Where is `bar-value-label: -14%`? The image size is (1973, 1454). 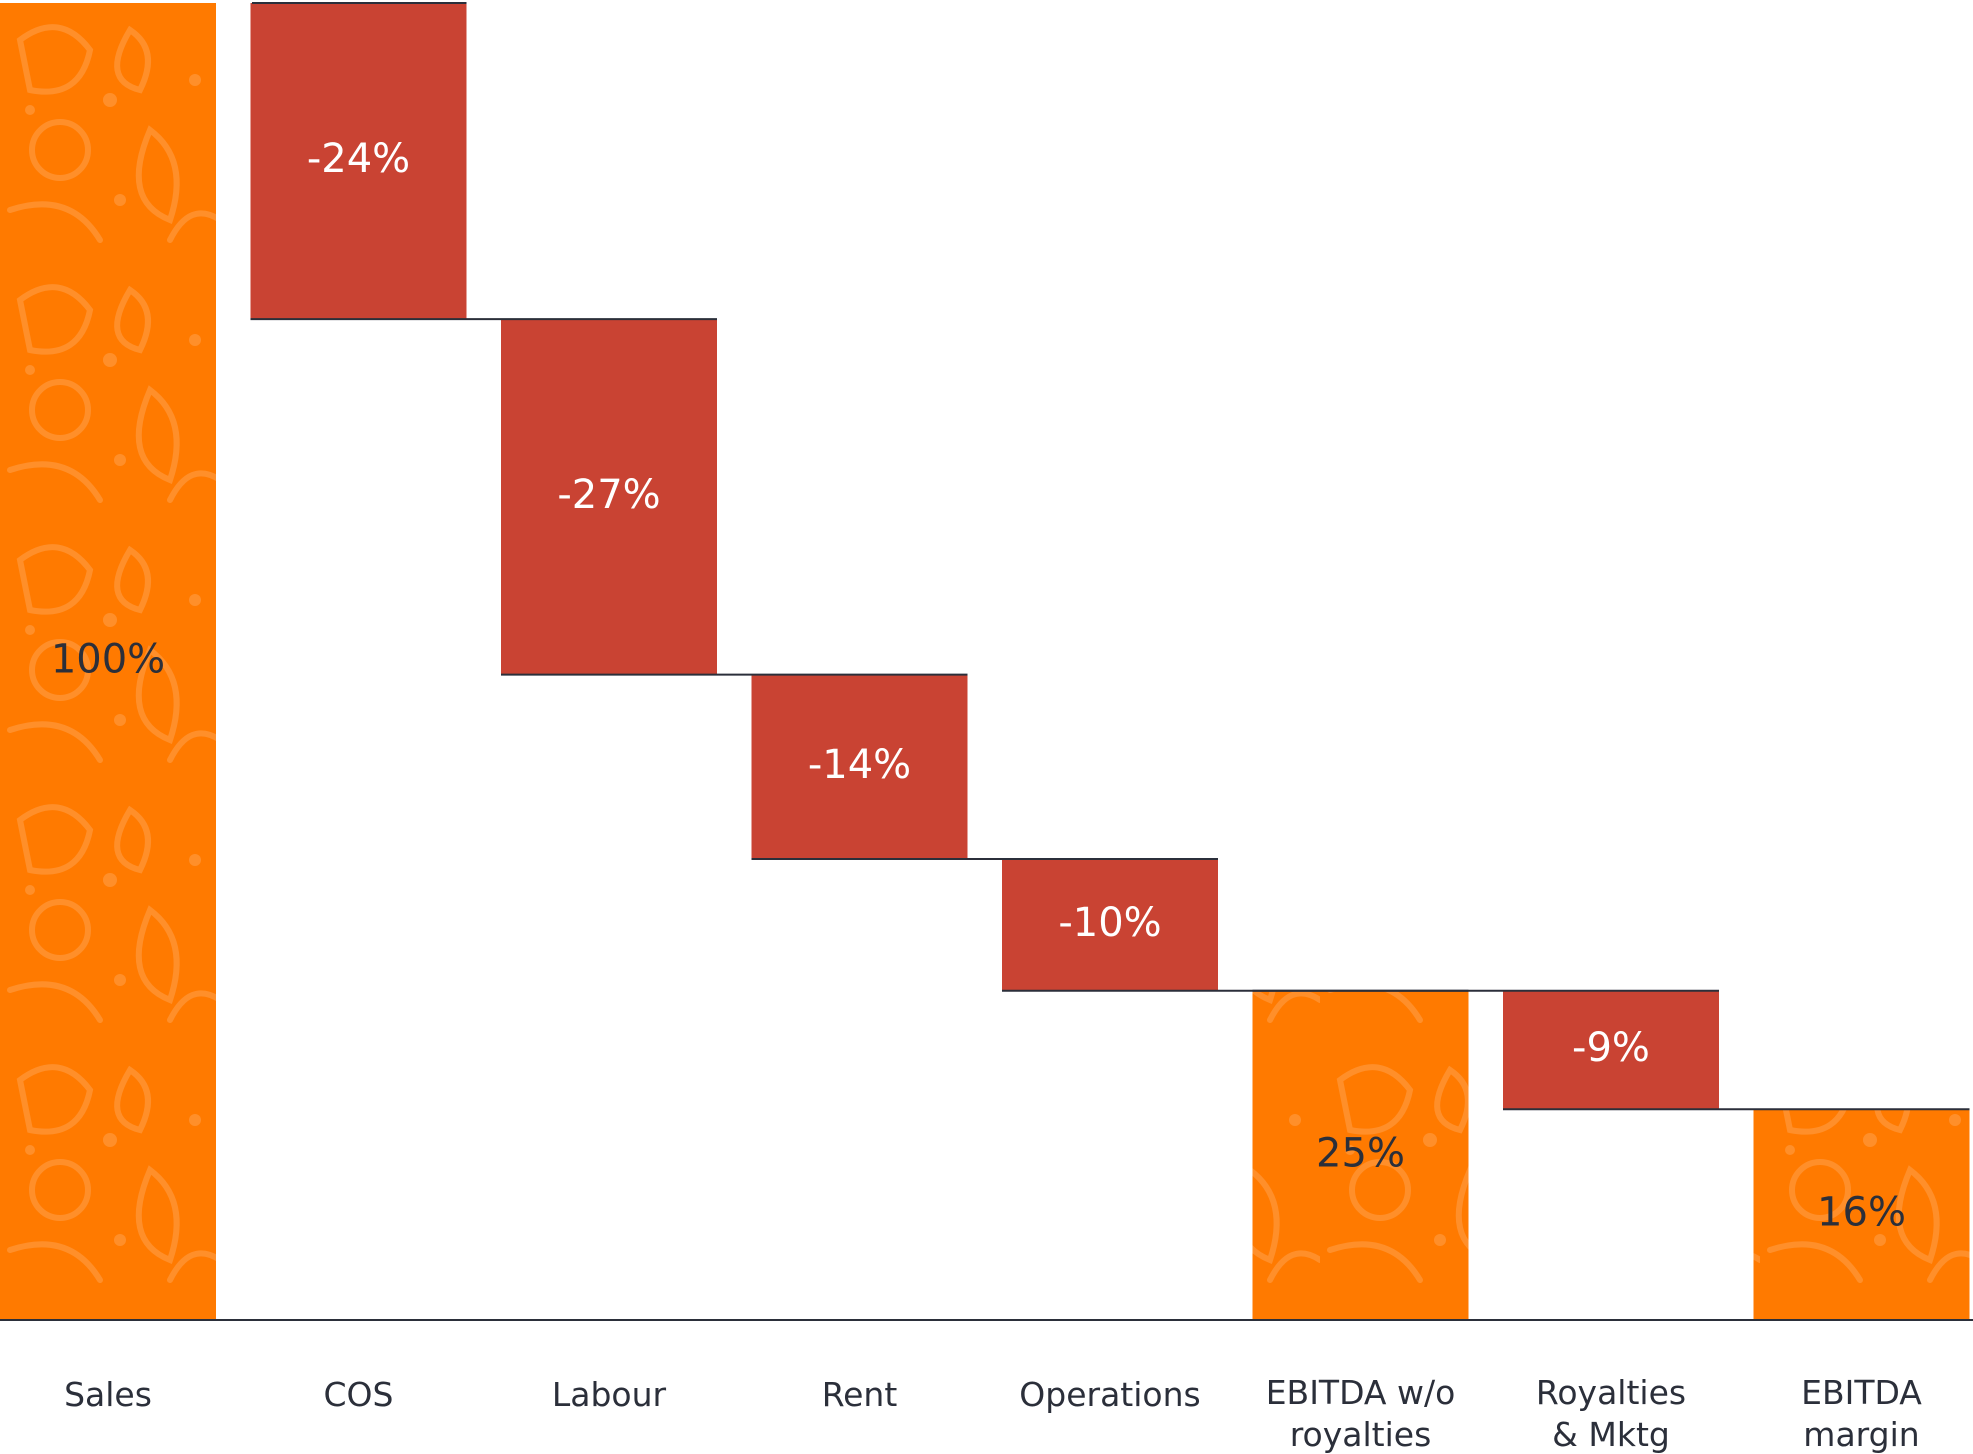
bar-value-label: -14% is located at coordinates (859, 765).